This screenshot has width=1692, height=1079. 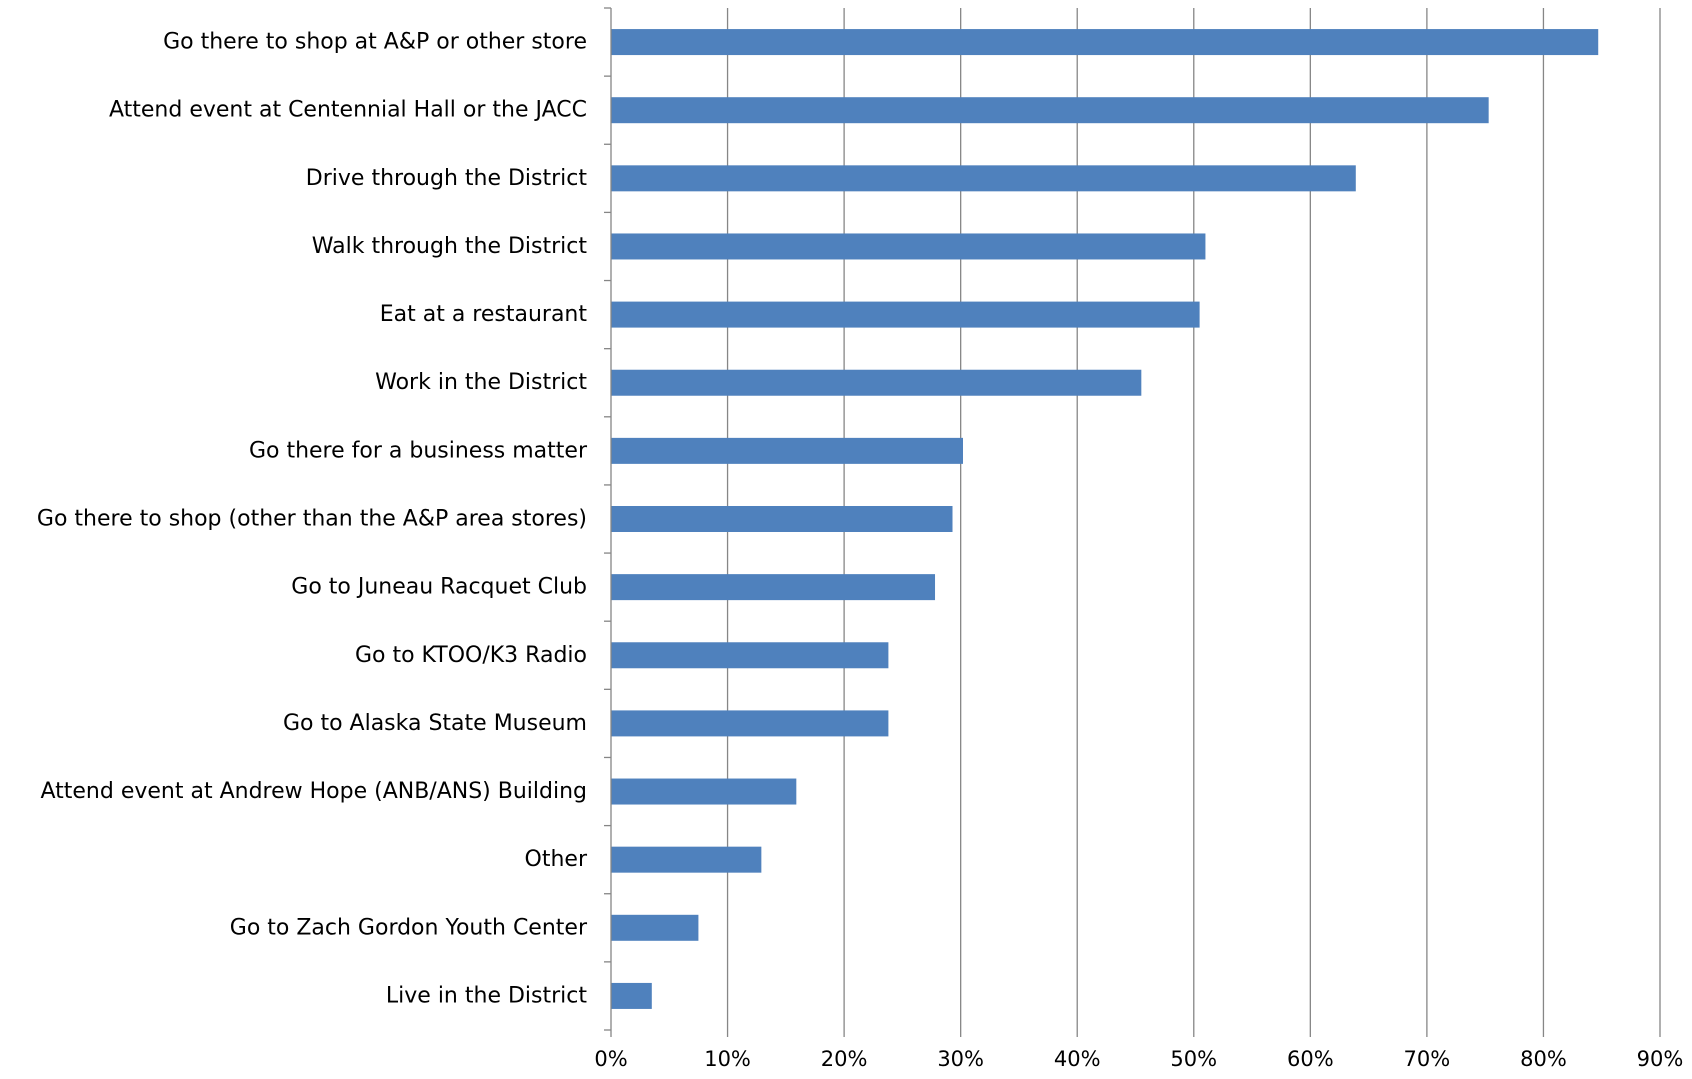 I want to click on category-label-14: Live in the District, so click(x=486, y=995).